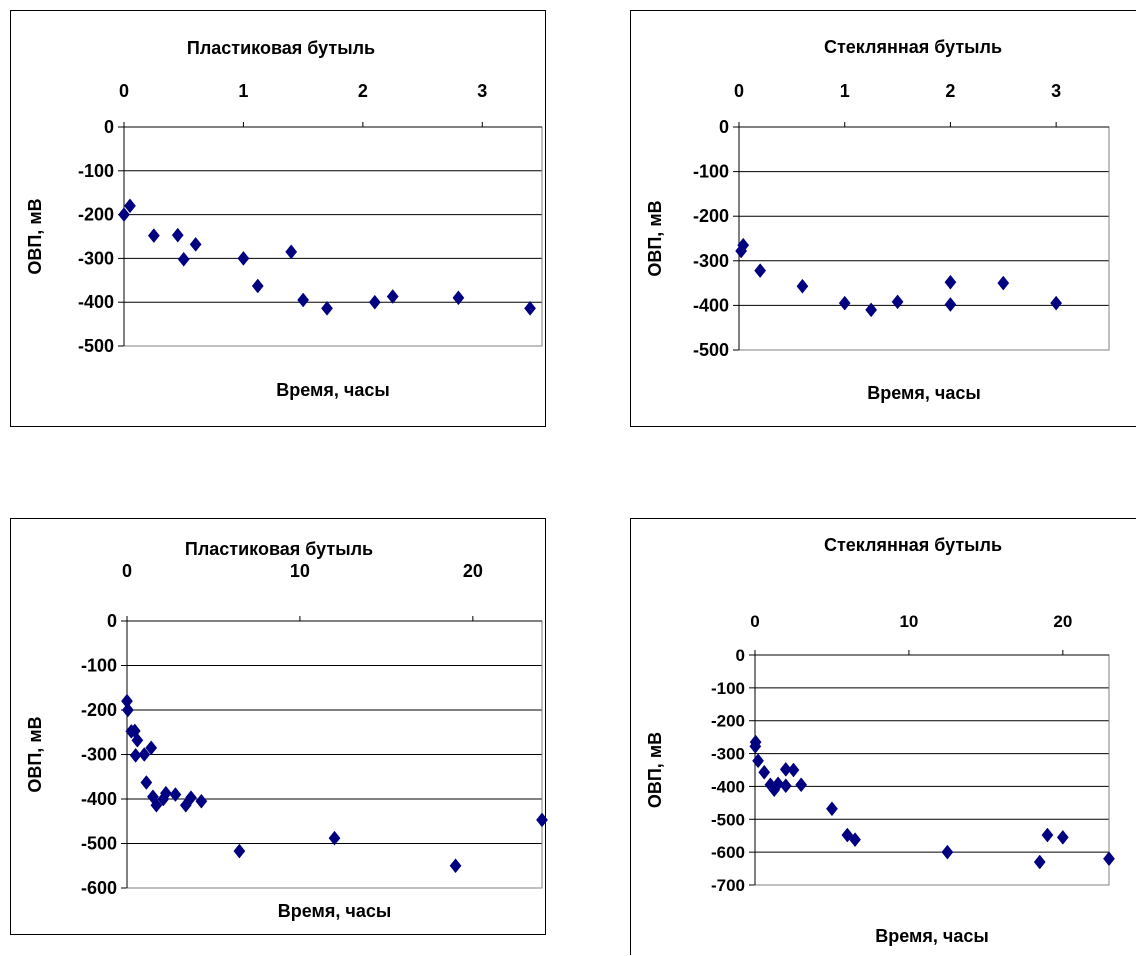  Describe the element at coordinates (913, 545) in the screenshot. I see `chart-title: Стеклянная бутыль` at that location.